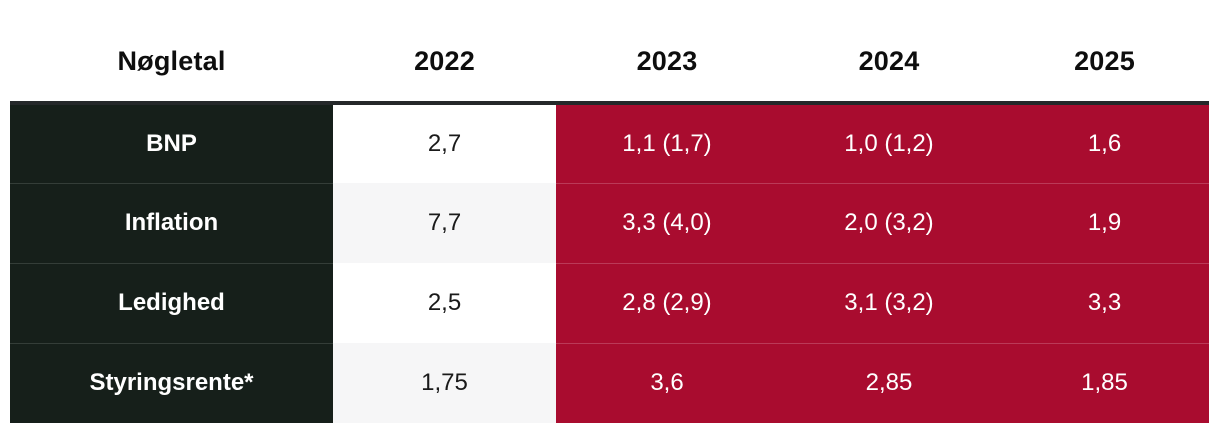 The image size is (1220, 436). I want to click on column-header-2024: 2024, so click(889, 52).